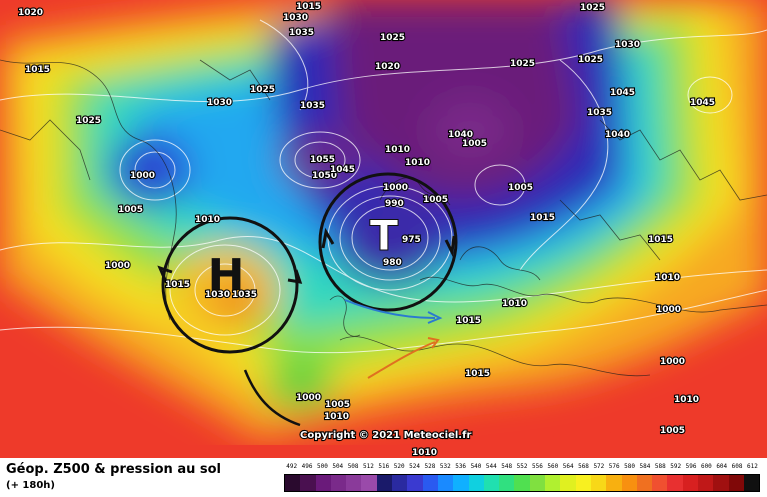 The height and width of the screenshot is (497, 767). What do you see at coordinates (394, 204) in the screenshot?
I see `pressure-label: 990` at bounding box center [394, 204].